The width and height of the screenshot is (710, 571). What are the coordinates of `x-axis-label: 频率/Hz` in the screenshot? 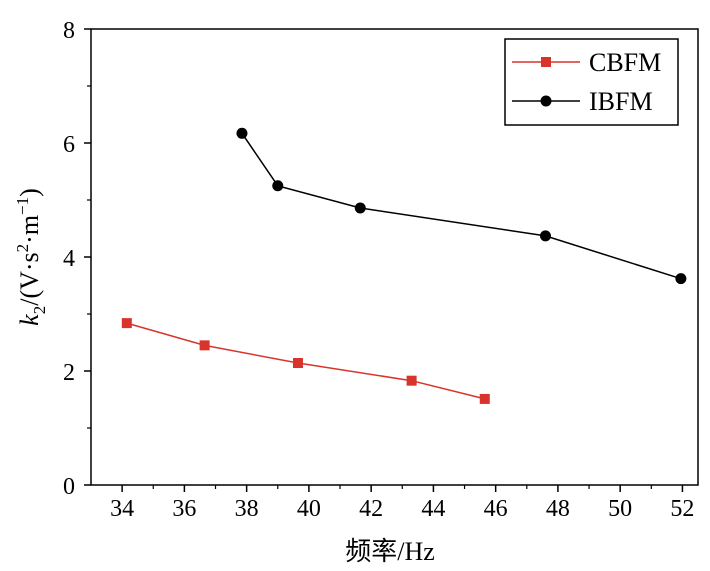 It's located at (390, 551).